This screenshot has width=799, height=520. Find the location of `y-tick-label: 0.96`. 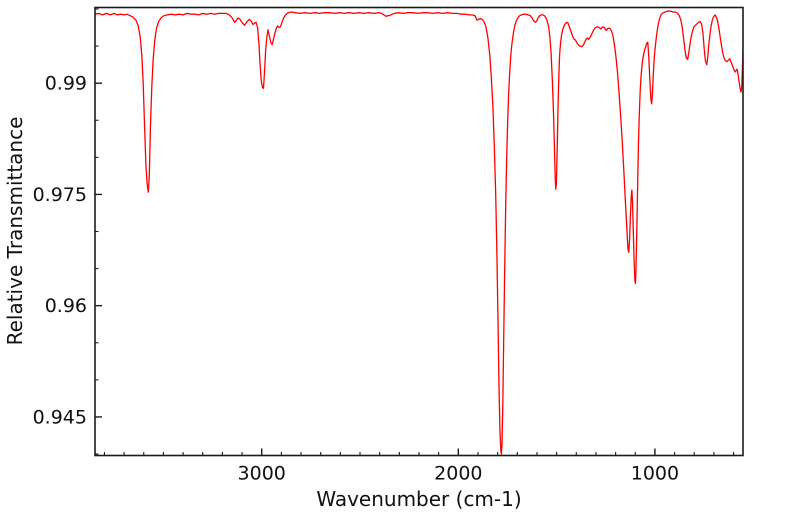

y-tick-label: 0.96 is located at coordinates (66, 306).